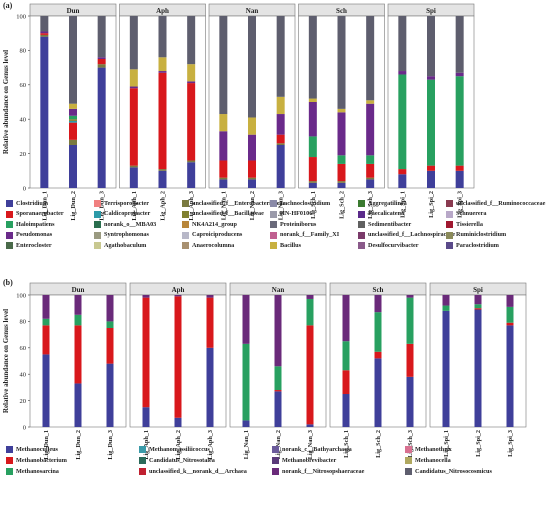  What do you see at coordinates (34, 234) in the screenshot?
I see `legend-label: Pseudomonas` at bounding box center [34, 234].